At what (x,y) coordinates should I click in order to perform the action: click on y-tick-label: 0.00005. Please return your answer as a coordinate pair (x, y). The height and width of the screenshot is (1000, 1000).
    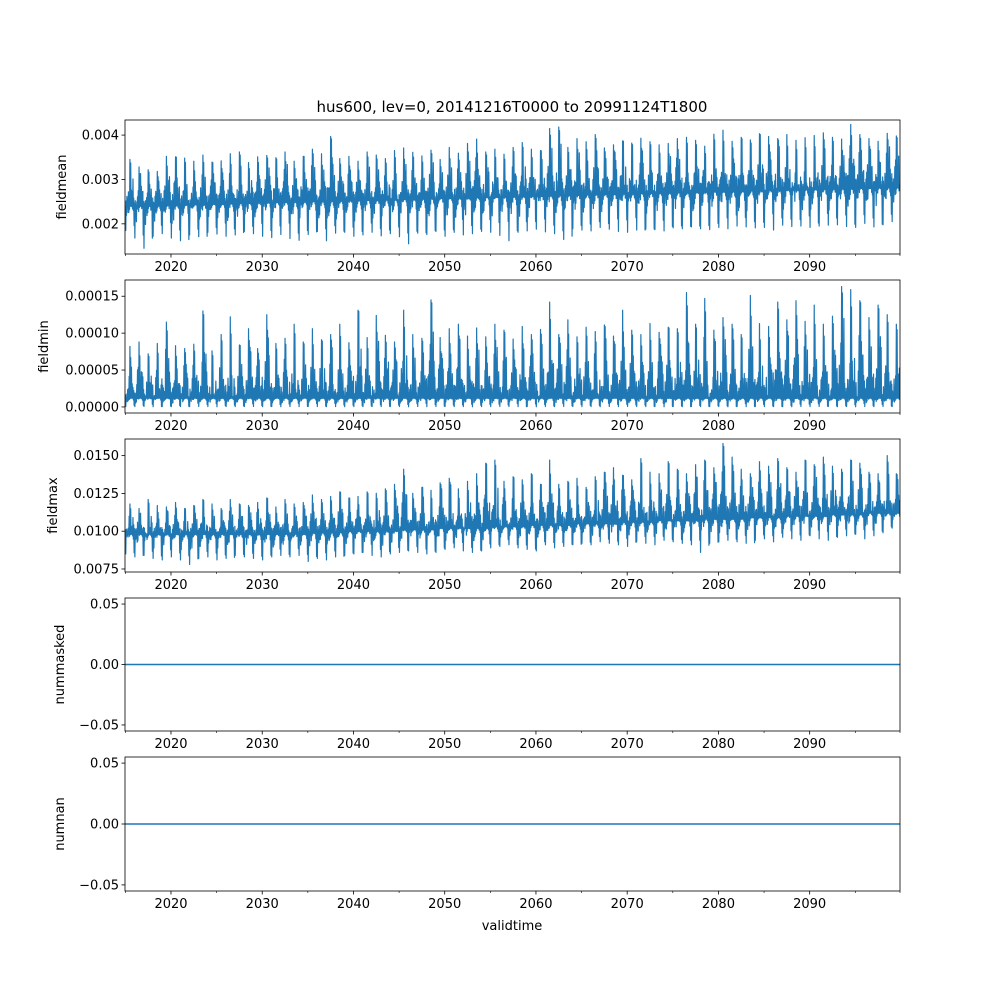
    Looking at the image, I should click on (92, 371).